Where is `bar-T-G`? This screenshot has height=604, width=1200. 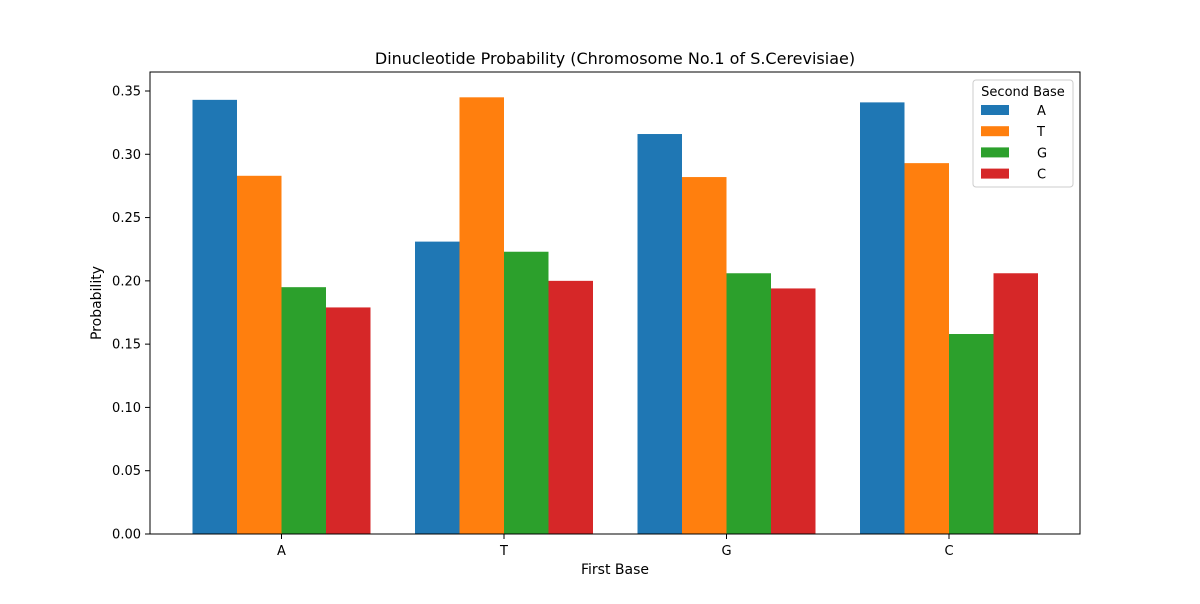
bar-T-G is located at coordinates (526, 392).